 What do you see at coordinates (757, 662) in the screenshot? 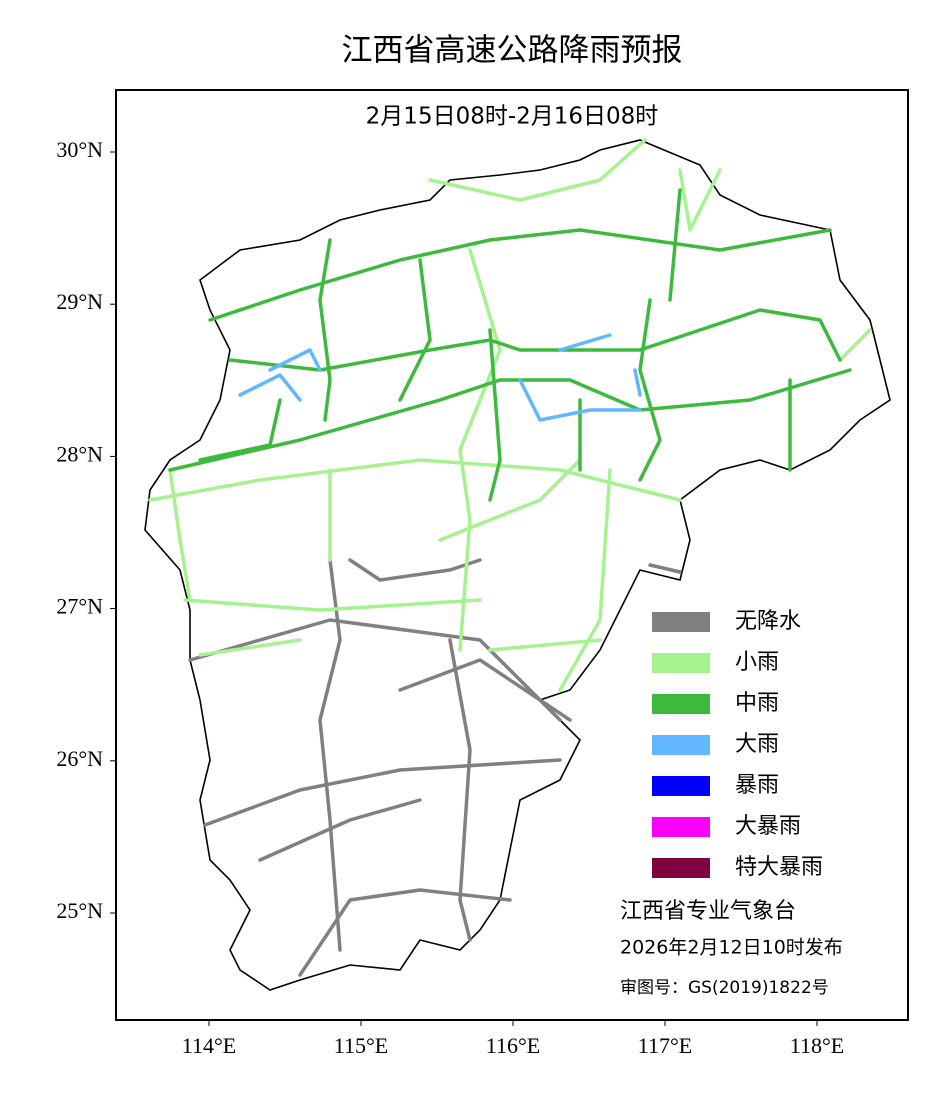
I see `legend-label: 小雨` at bounding box center [757, 662].